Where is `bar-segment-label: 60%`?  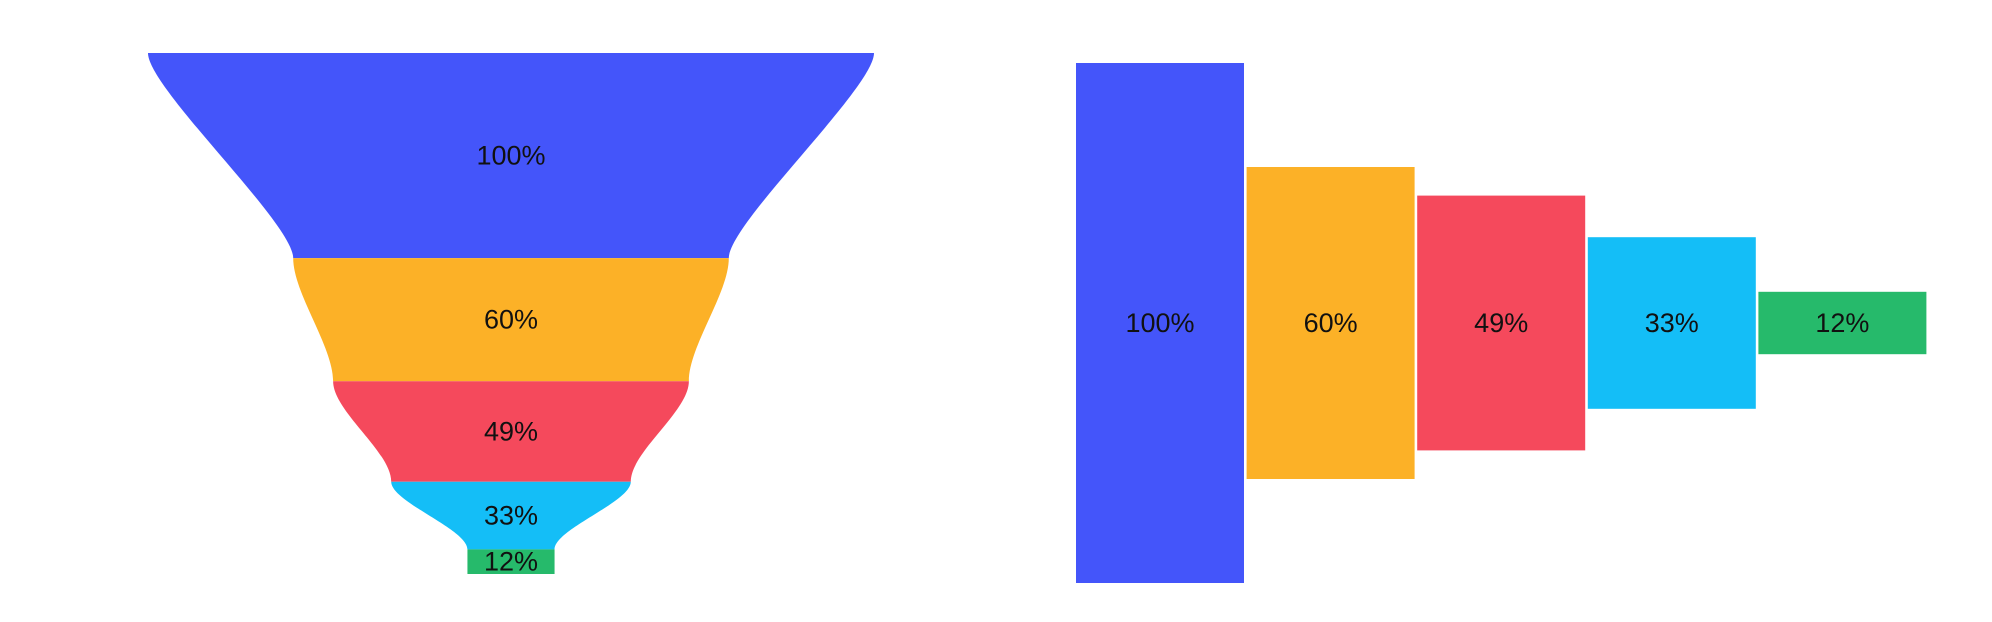
bar-segment-label: 60% is located at coordinates (1331, 323).